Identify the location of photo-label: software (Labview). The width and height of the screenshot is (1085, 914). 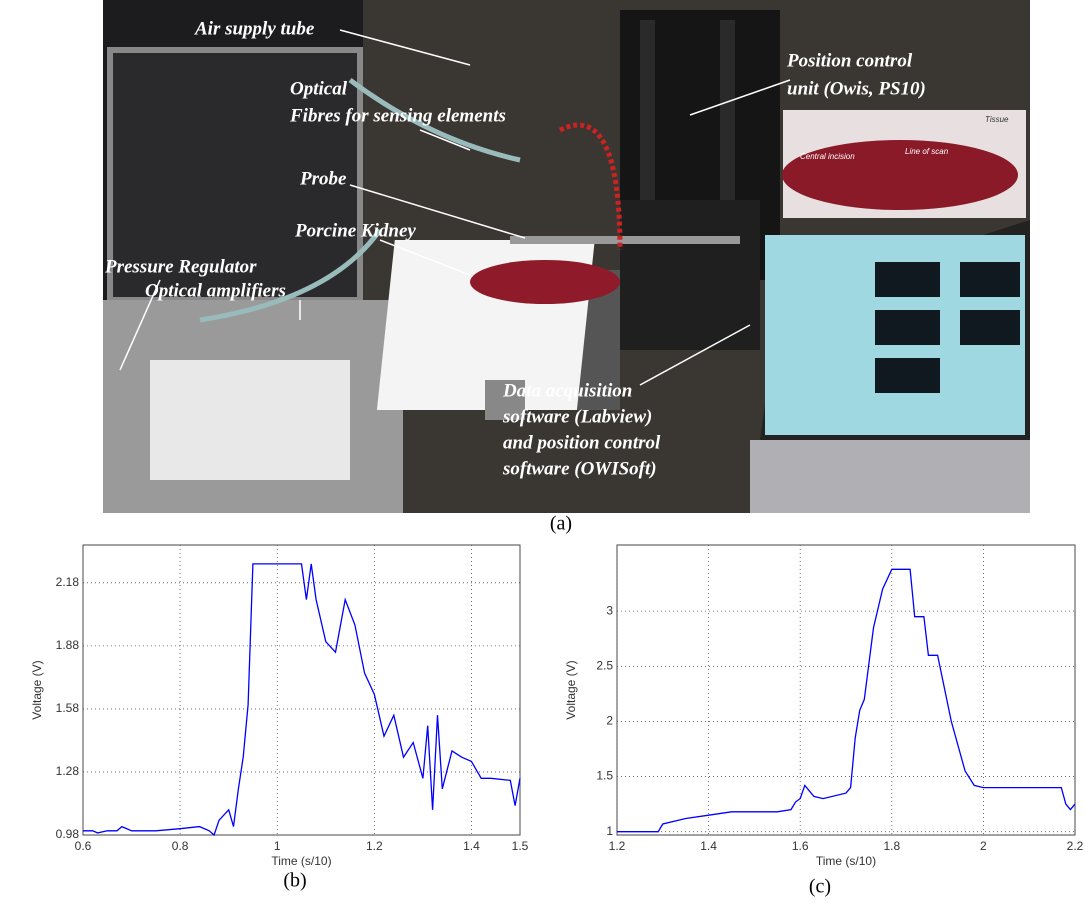
(577, 416).